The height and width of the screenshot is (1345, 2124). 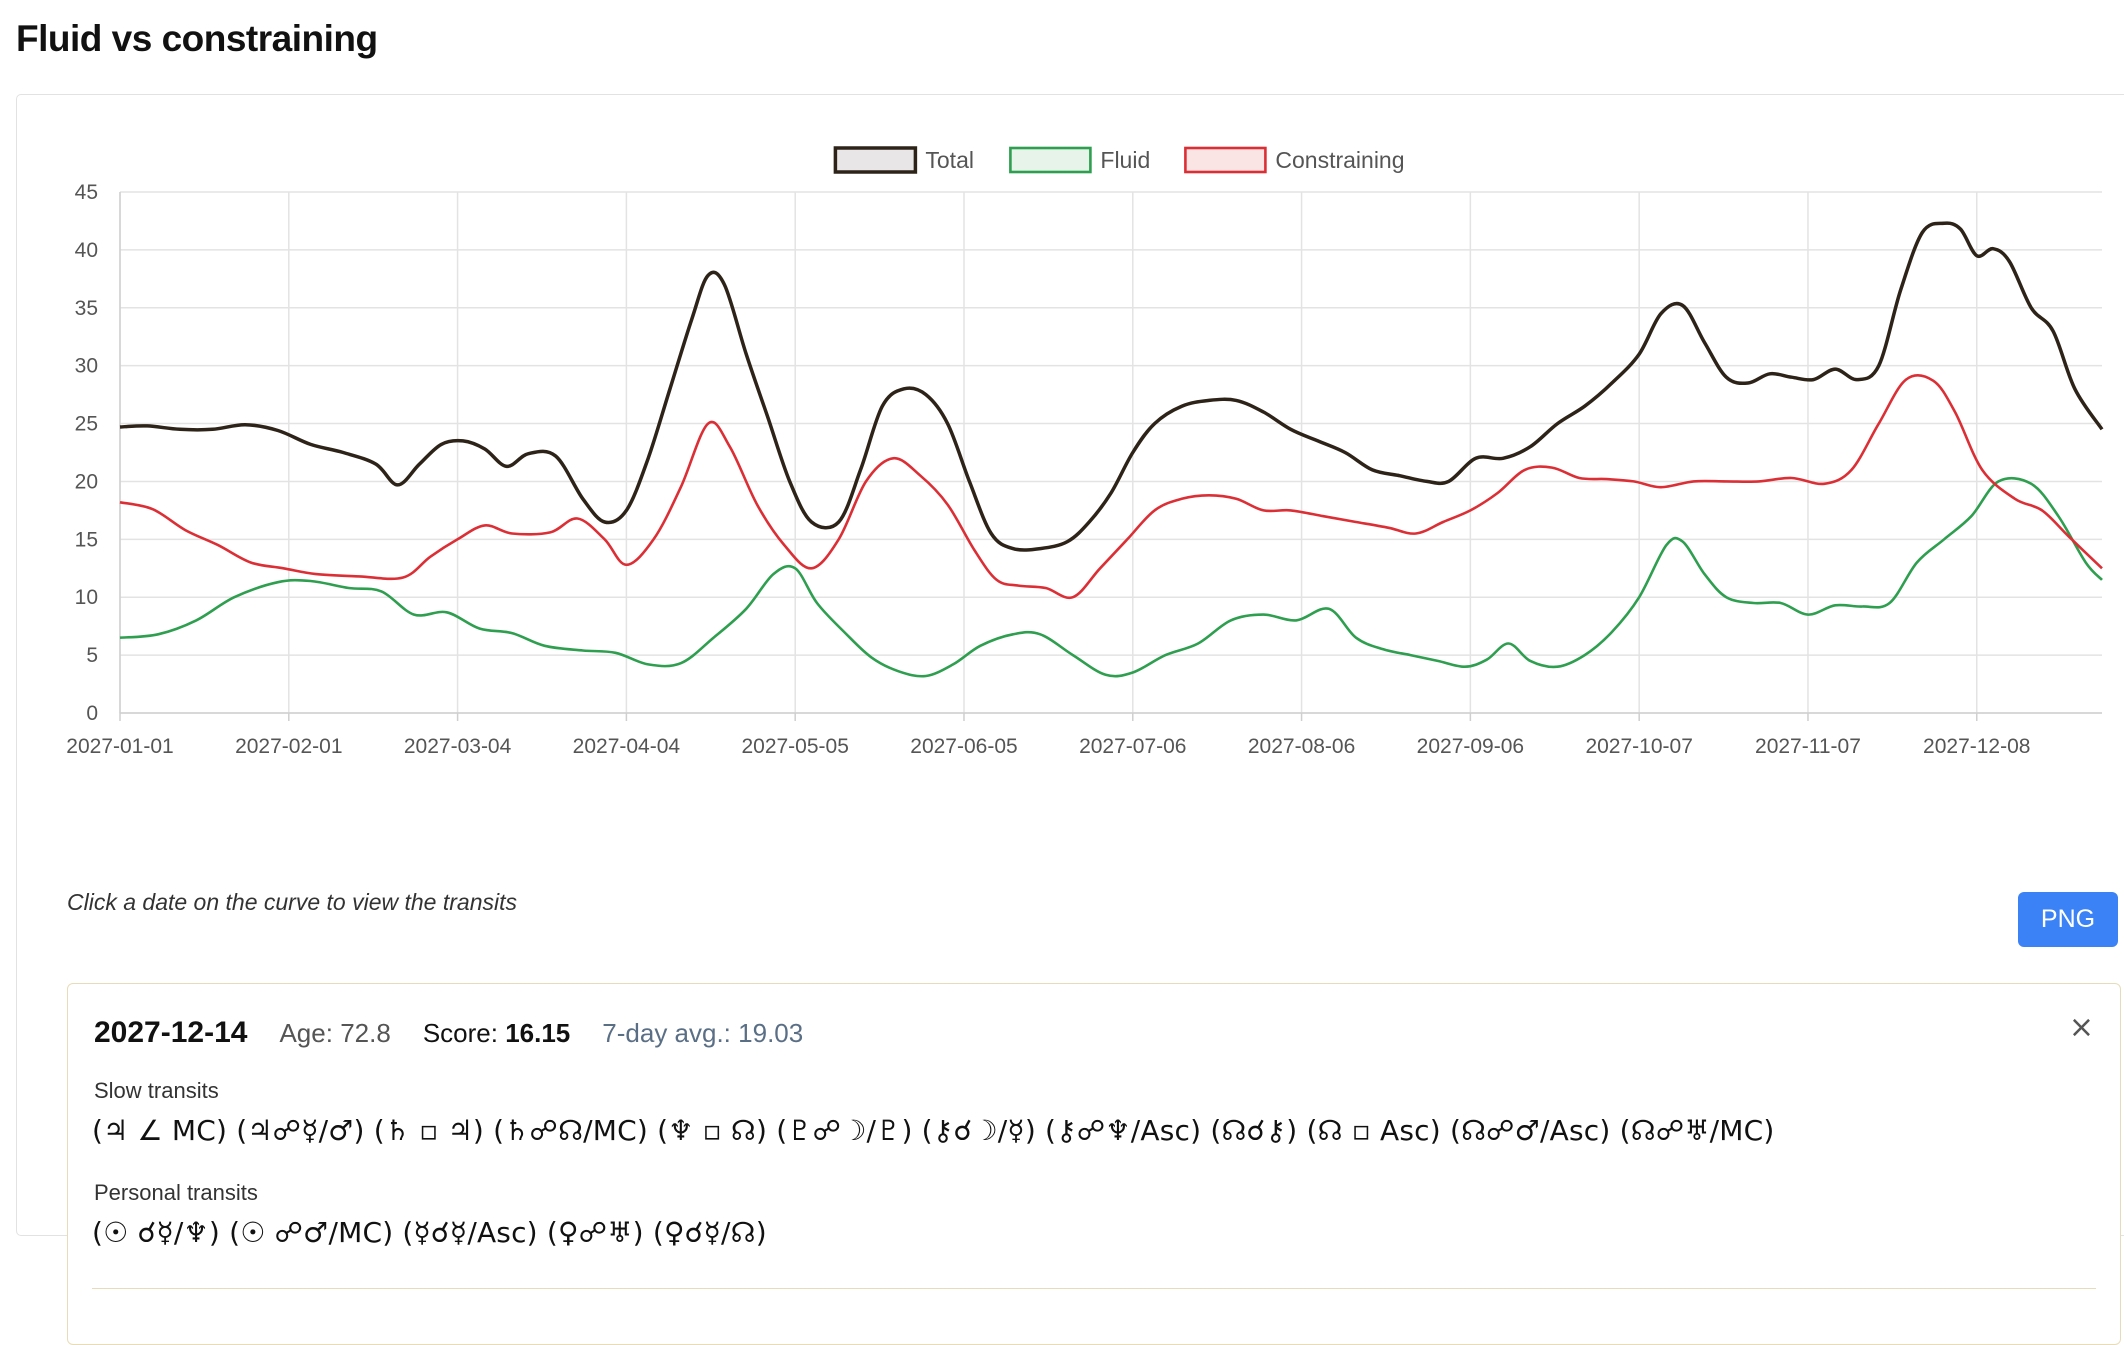 I want to click on x-tick-label: 2027-05-05, so click(x=794, y=746).